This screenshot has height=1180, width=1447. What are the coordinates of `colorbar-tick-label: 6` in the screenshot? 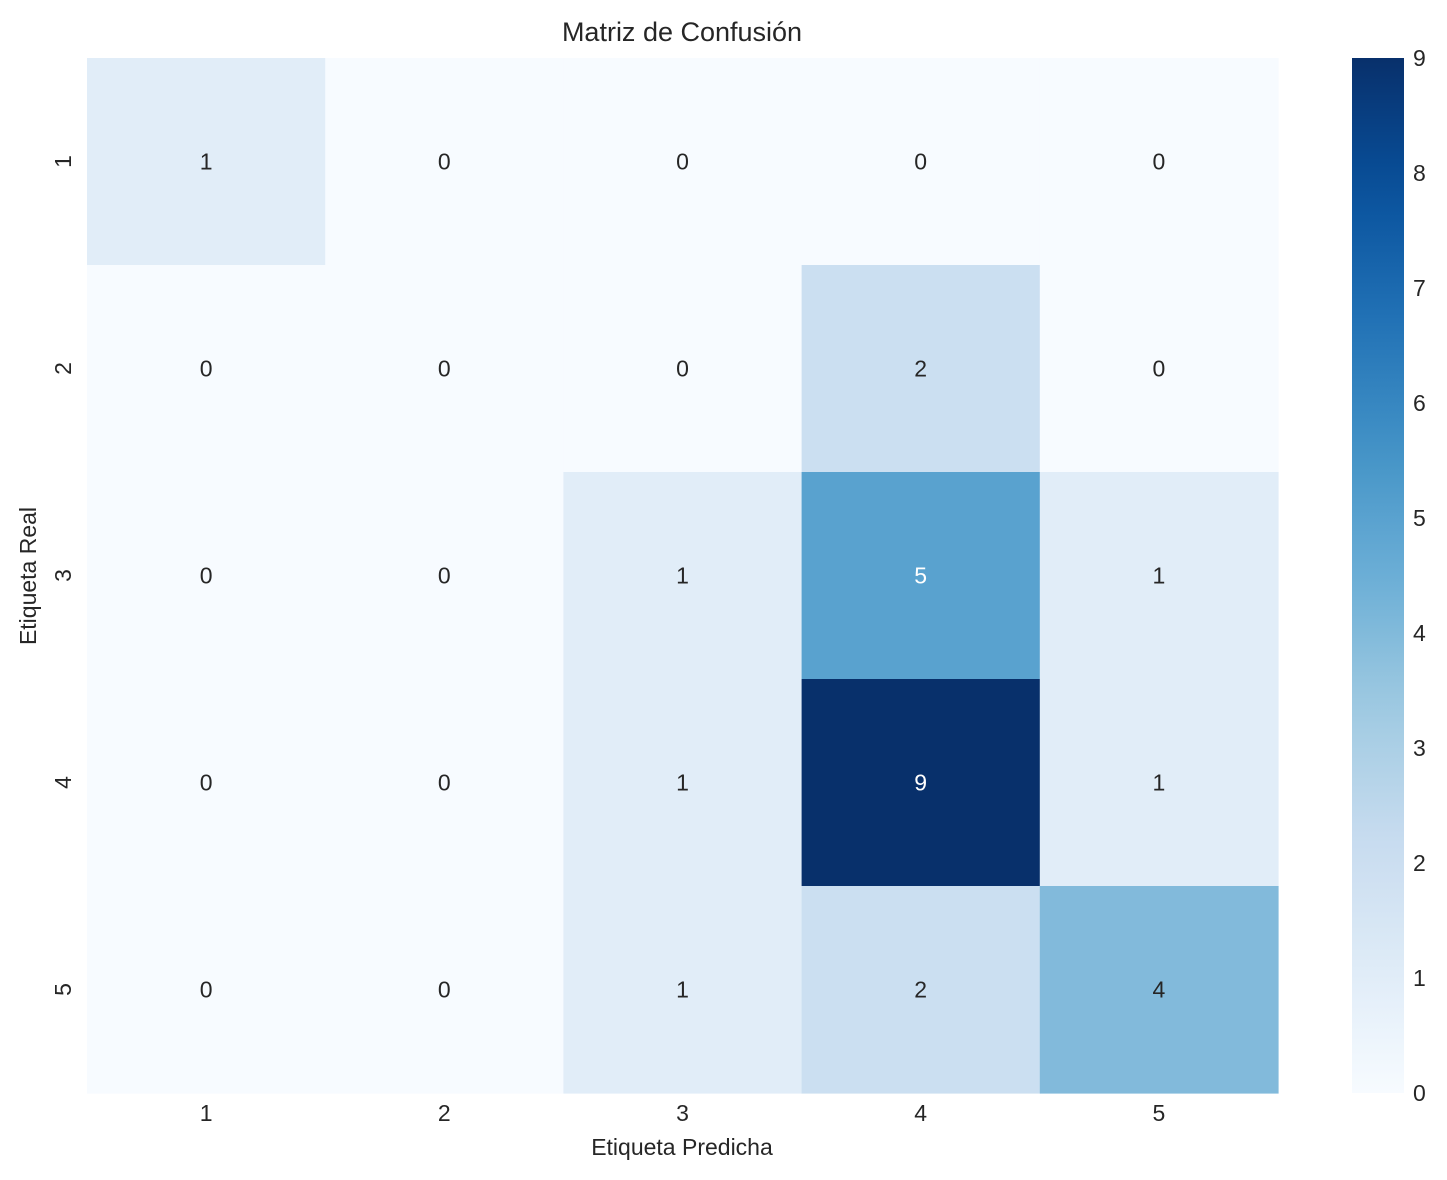 It's located at (1419, 403).